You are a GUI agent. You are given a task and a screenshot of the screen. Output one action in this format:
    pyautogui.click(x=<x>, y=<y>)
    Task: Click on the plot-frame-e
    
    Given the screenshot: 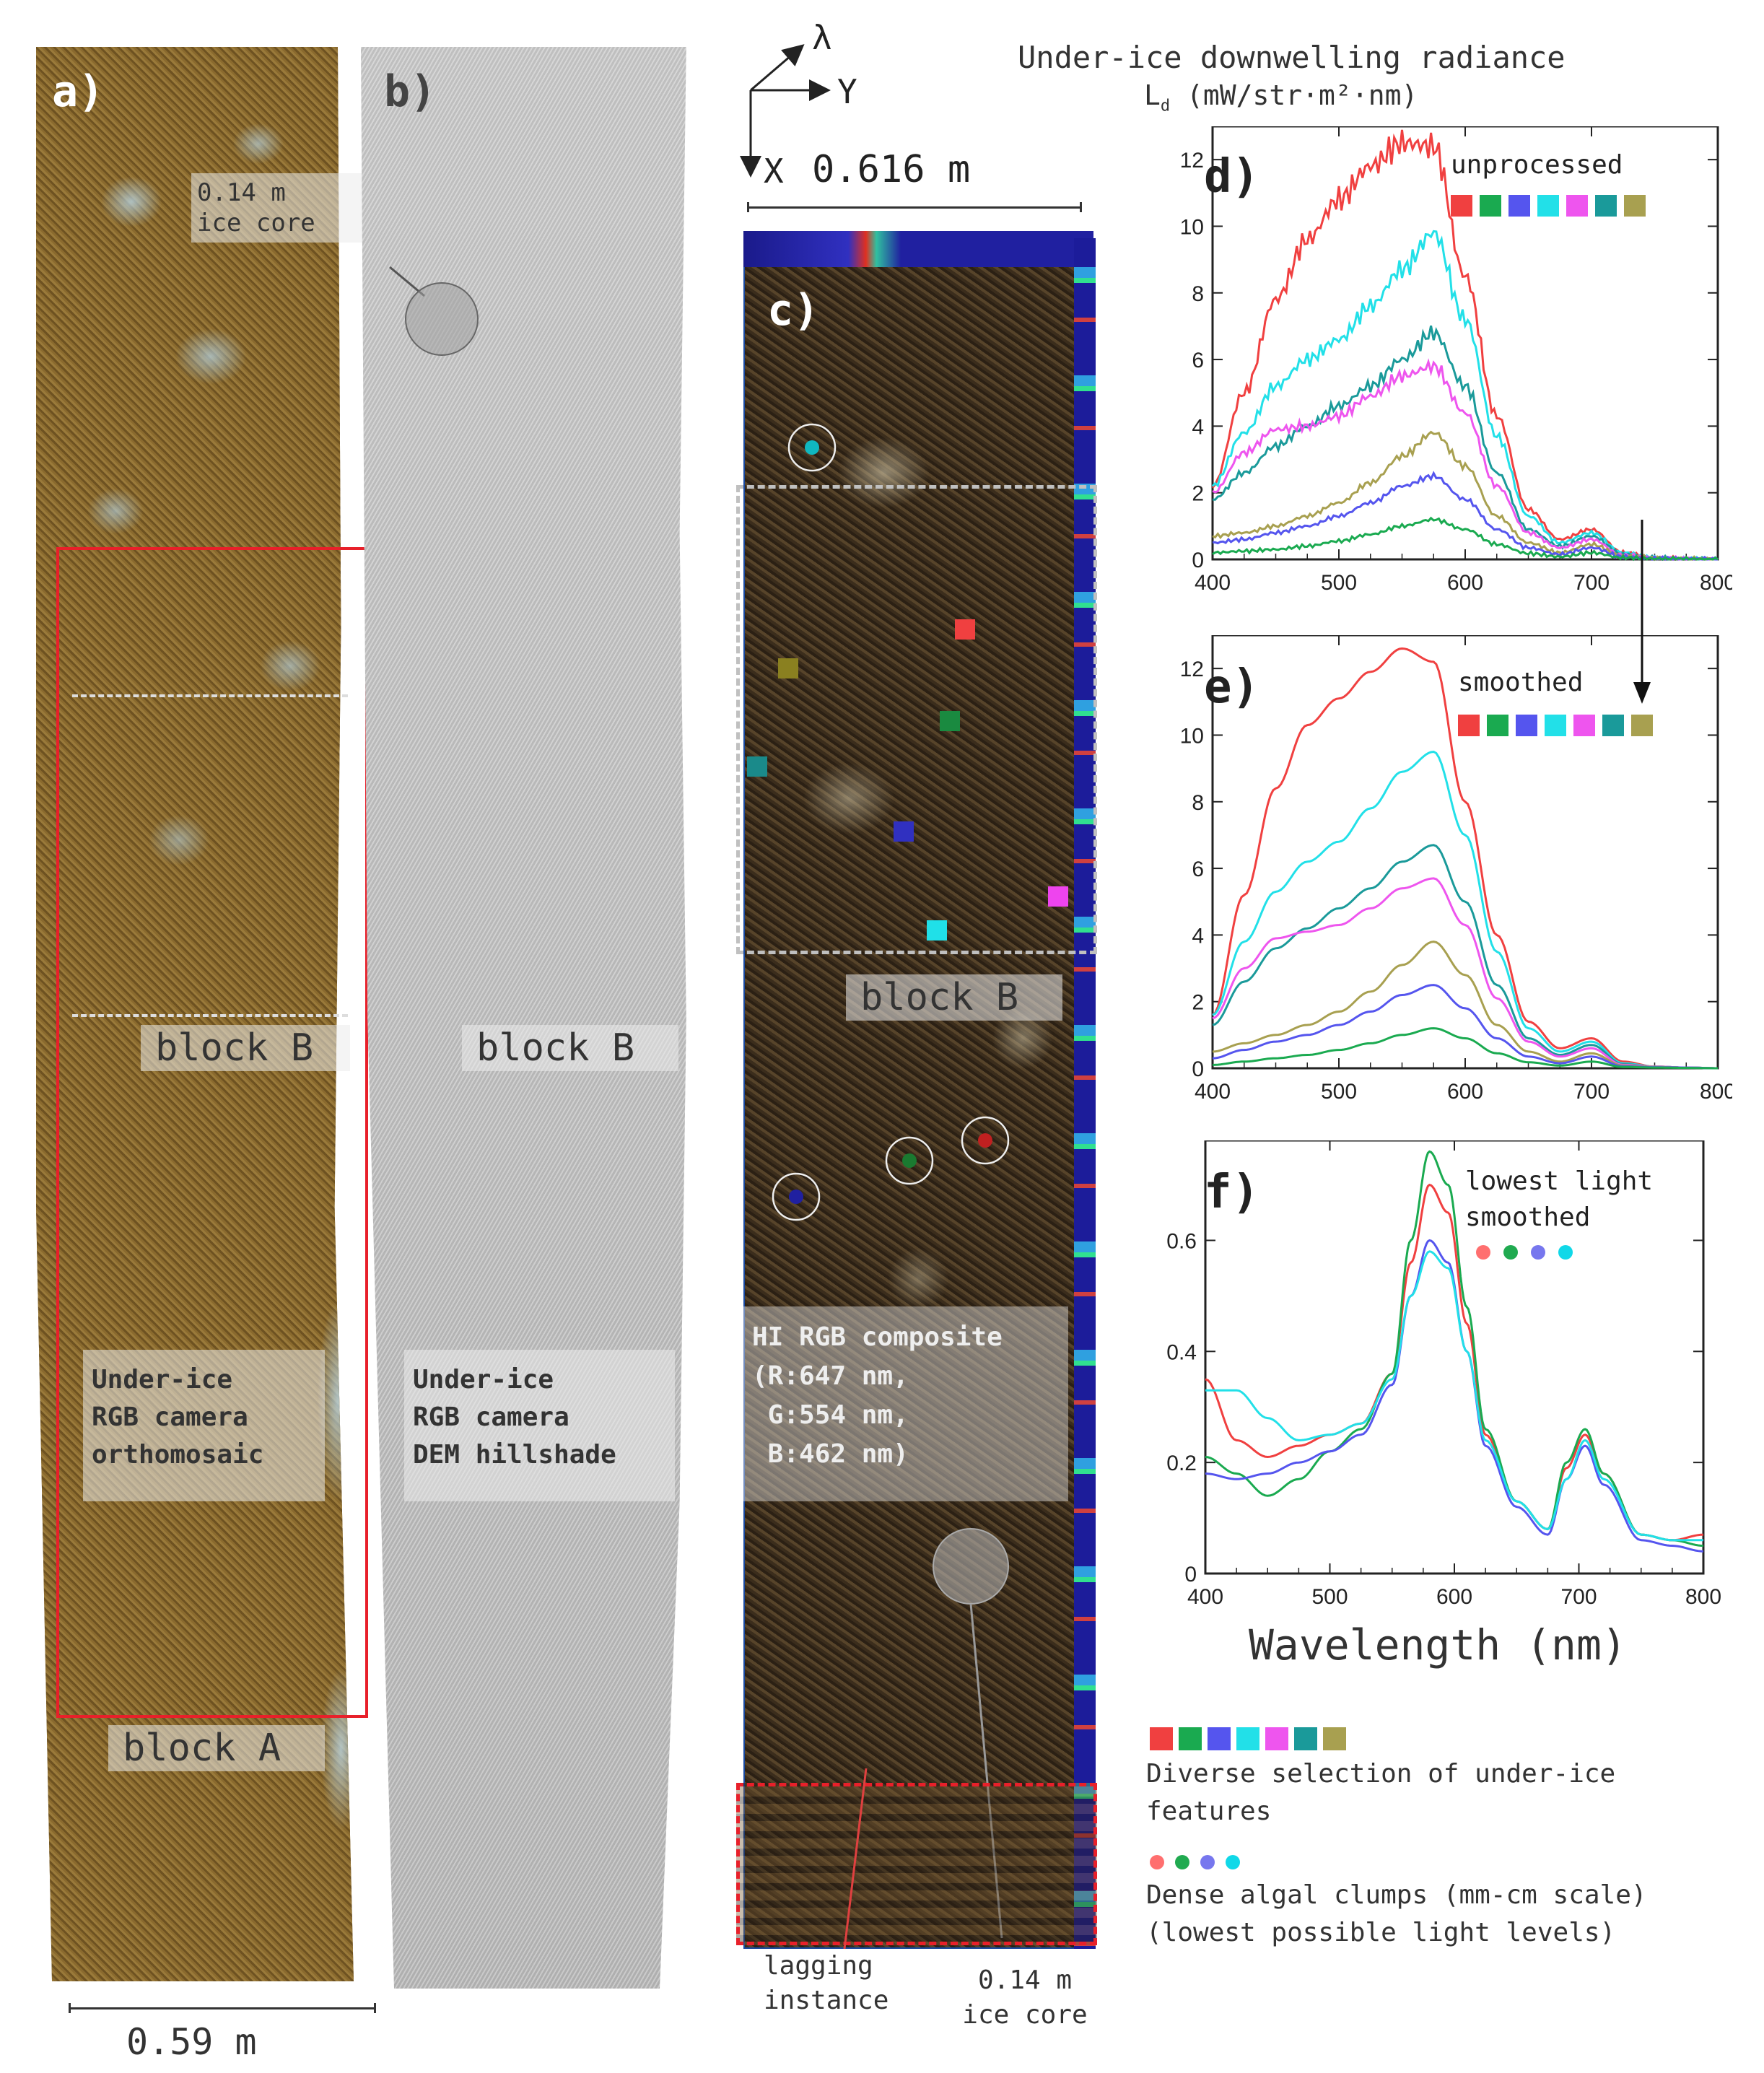 What is the action you would take?
    pyautogui.click(x=1465, y=852)
    